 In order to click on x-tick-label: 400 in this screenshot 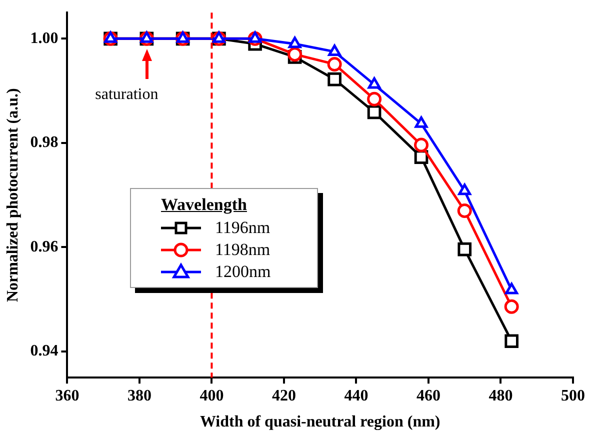, I will do `click(212, 395)`.